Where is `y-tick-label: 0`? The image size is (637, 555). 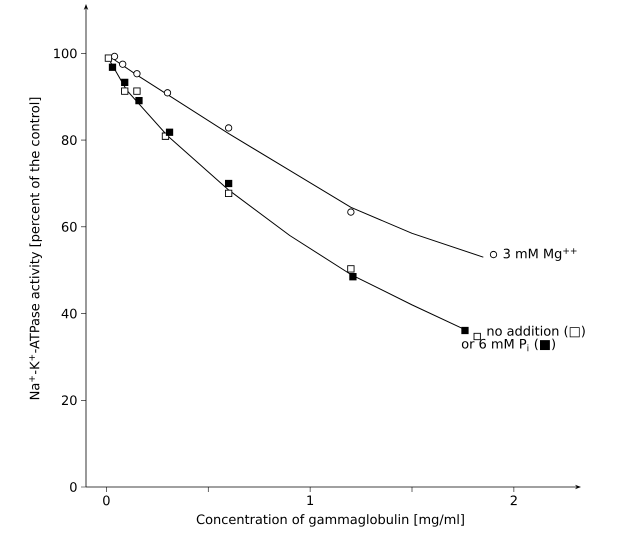
y-tick-label: 0 is located at coordinates (73, 487).